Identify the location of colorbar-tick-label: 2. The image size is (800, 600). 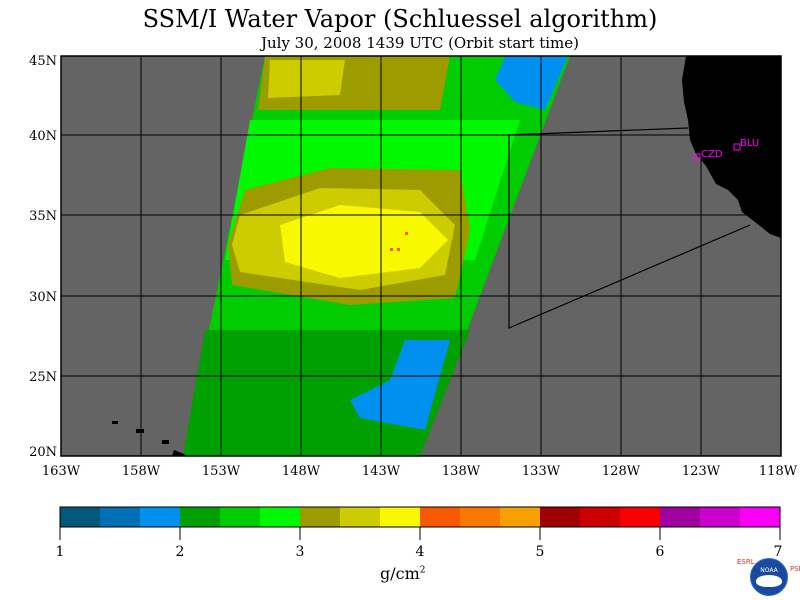
(180, 552).